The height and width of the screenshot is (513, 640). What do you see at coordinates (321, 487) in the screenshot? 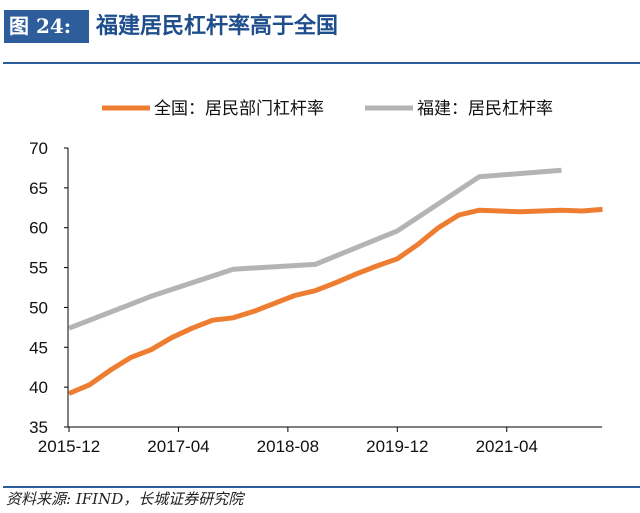
I see `footer-divider` at bounding box center [321, 487].